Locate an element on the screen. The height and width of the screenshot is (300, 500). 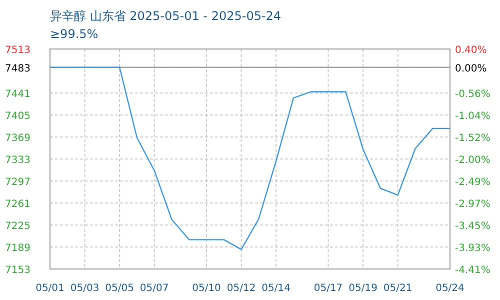
x-tick-label: 05/12 is located at coordinates (241, 288).